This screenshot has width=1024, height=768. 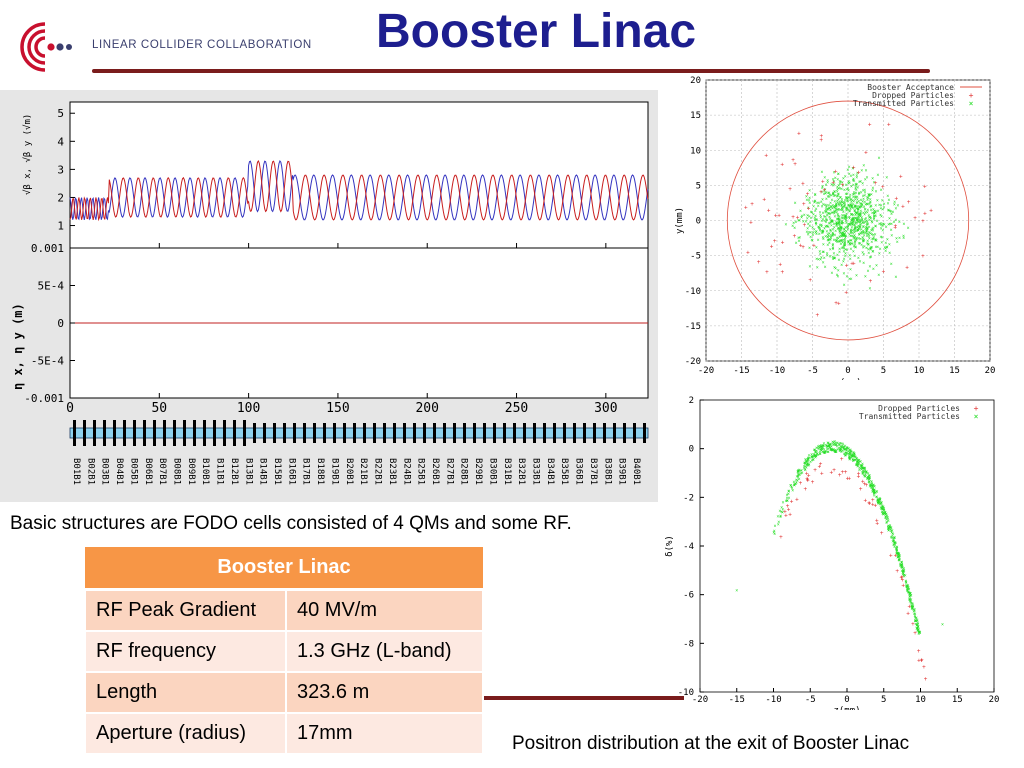 What do you see at coordinates (688, 498) in the screenshot?
I see `y-tick-label: -2` at bounding box center [688, 498].